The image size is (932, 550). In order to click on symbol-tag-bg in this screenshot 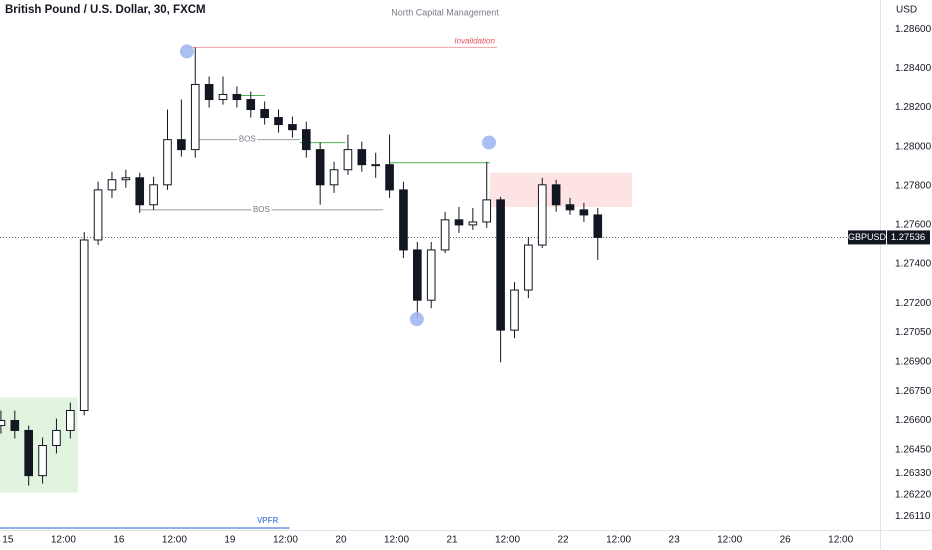, I will do `click(867, 237)`.